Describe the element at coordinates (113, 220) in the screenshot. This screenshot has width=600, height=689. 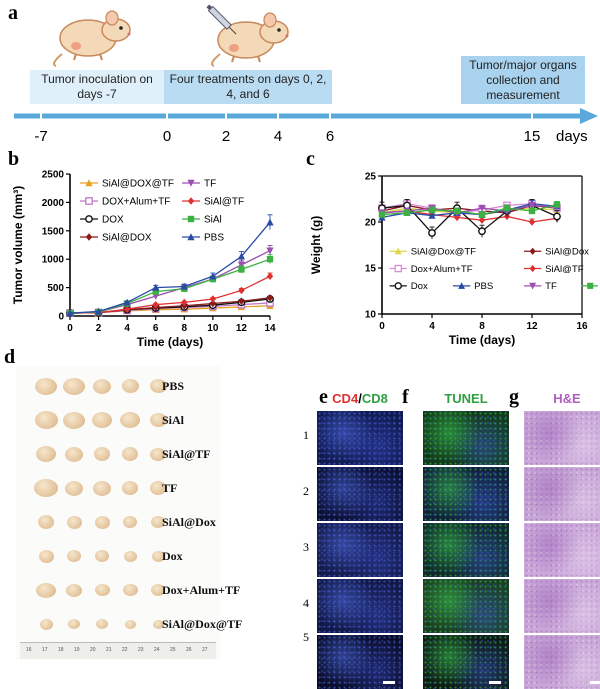
I see `legend-label: DOX` at that location.